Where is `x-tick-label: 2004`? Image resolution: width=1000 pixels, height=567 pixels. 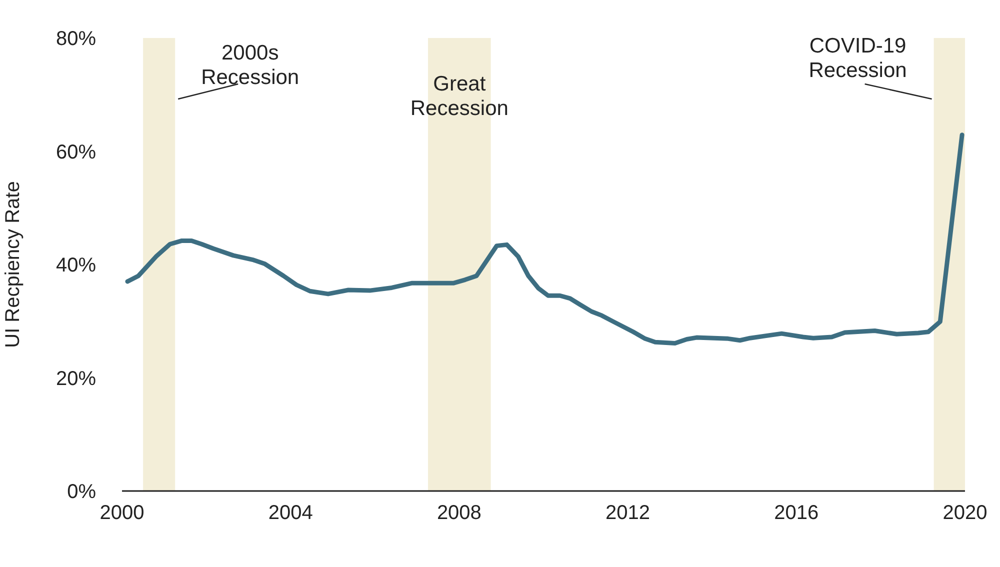
x-tick-label: 2004 is located at coordinates (290, 513).